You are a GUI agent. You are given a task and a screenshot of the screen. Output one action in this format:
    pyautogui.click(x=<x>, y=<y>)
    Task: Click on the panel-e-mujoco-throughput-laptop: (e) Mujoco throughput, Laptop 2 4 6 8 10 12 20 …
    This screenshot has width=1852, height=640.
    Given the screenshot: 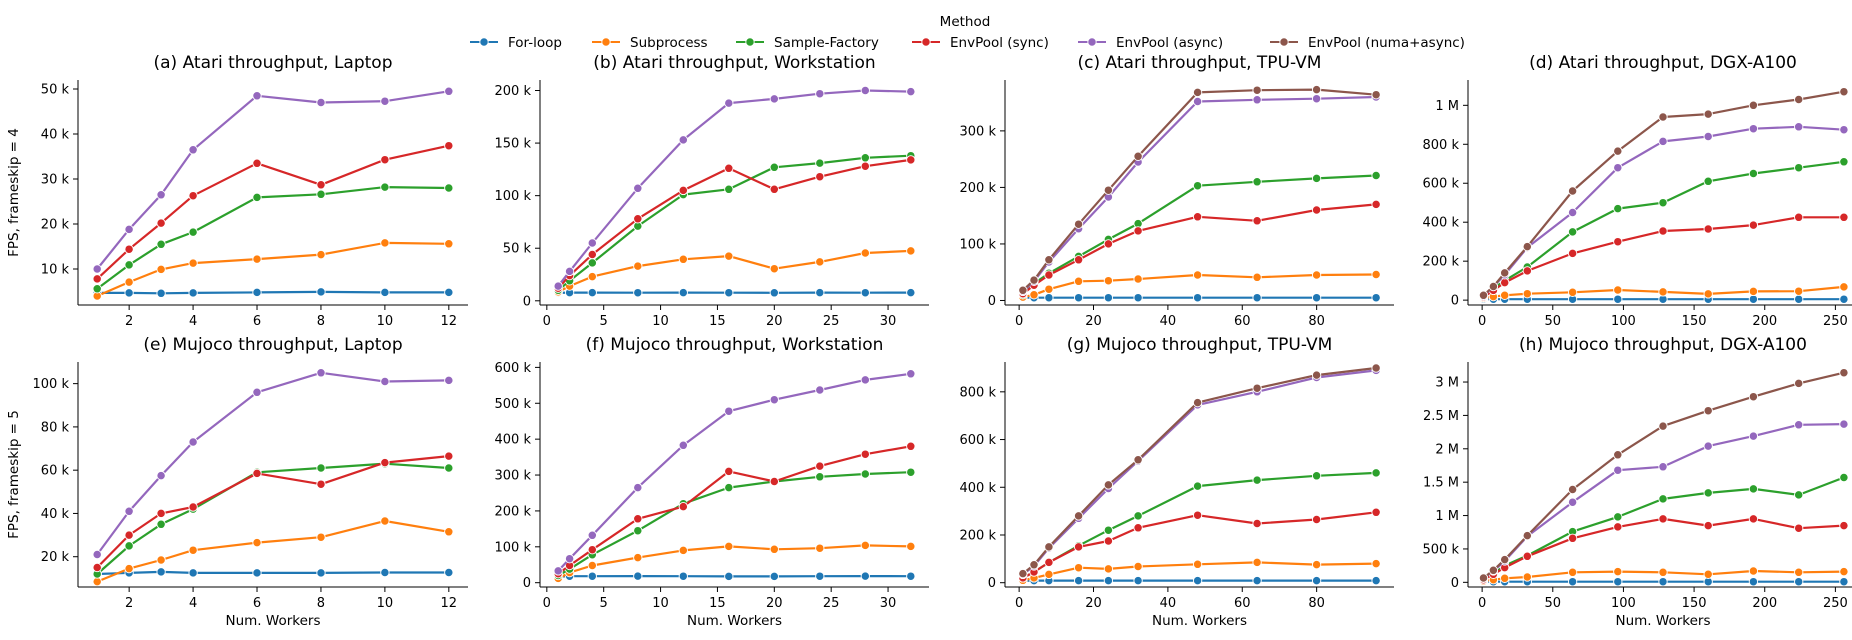 What is the action you would take?
    pyautogui.click(x=237, y=482)
    